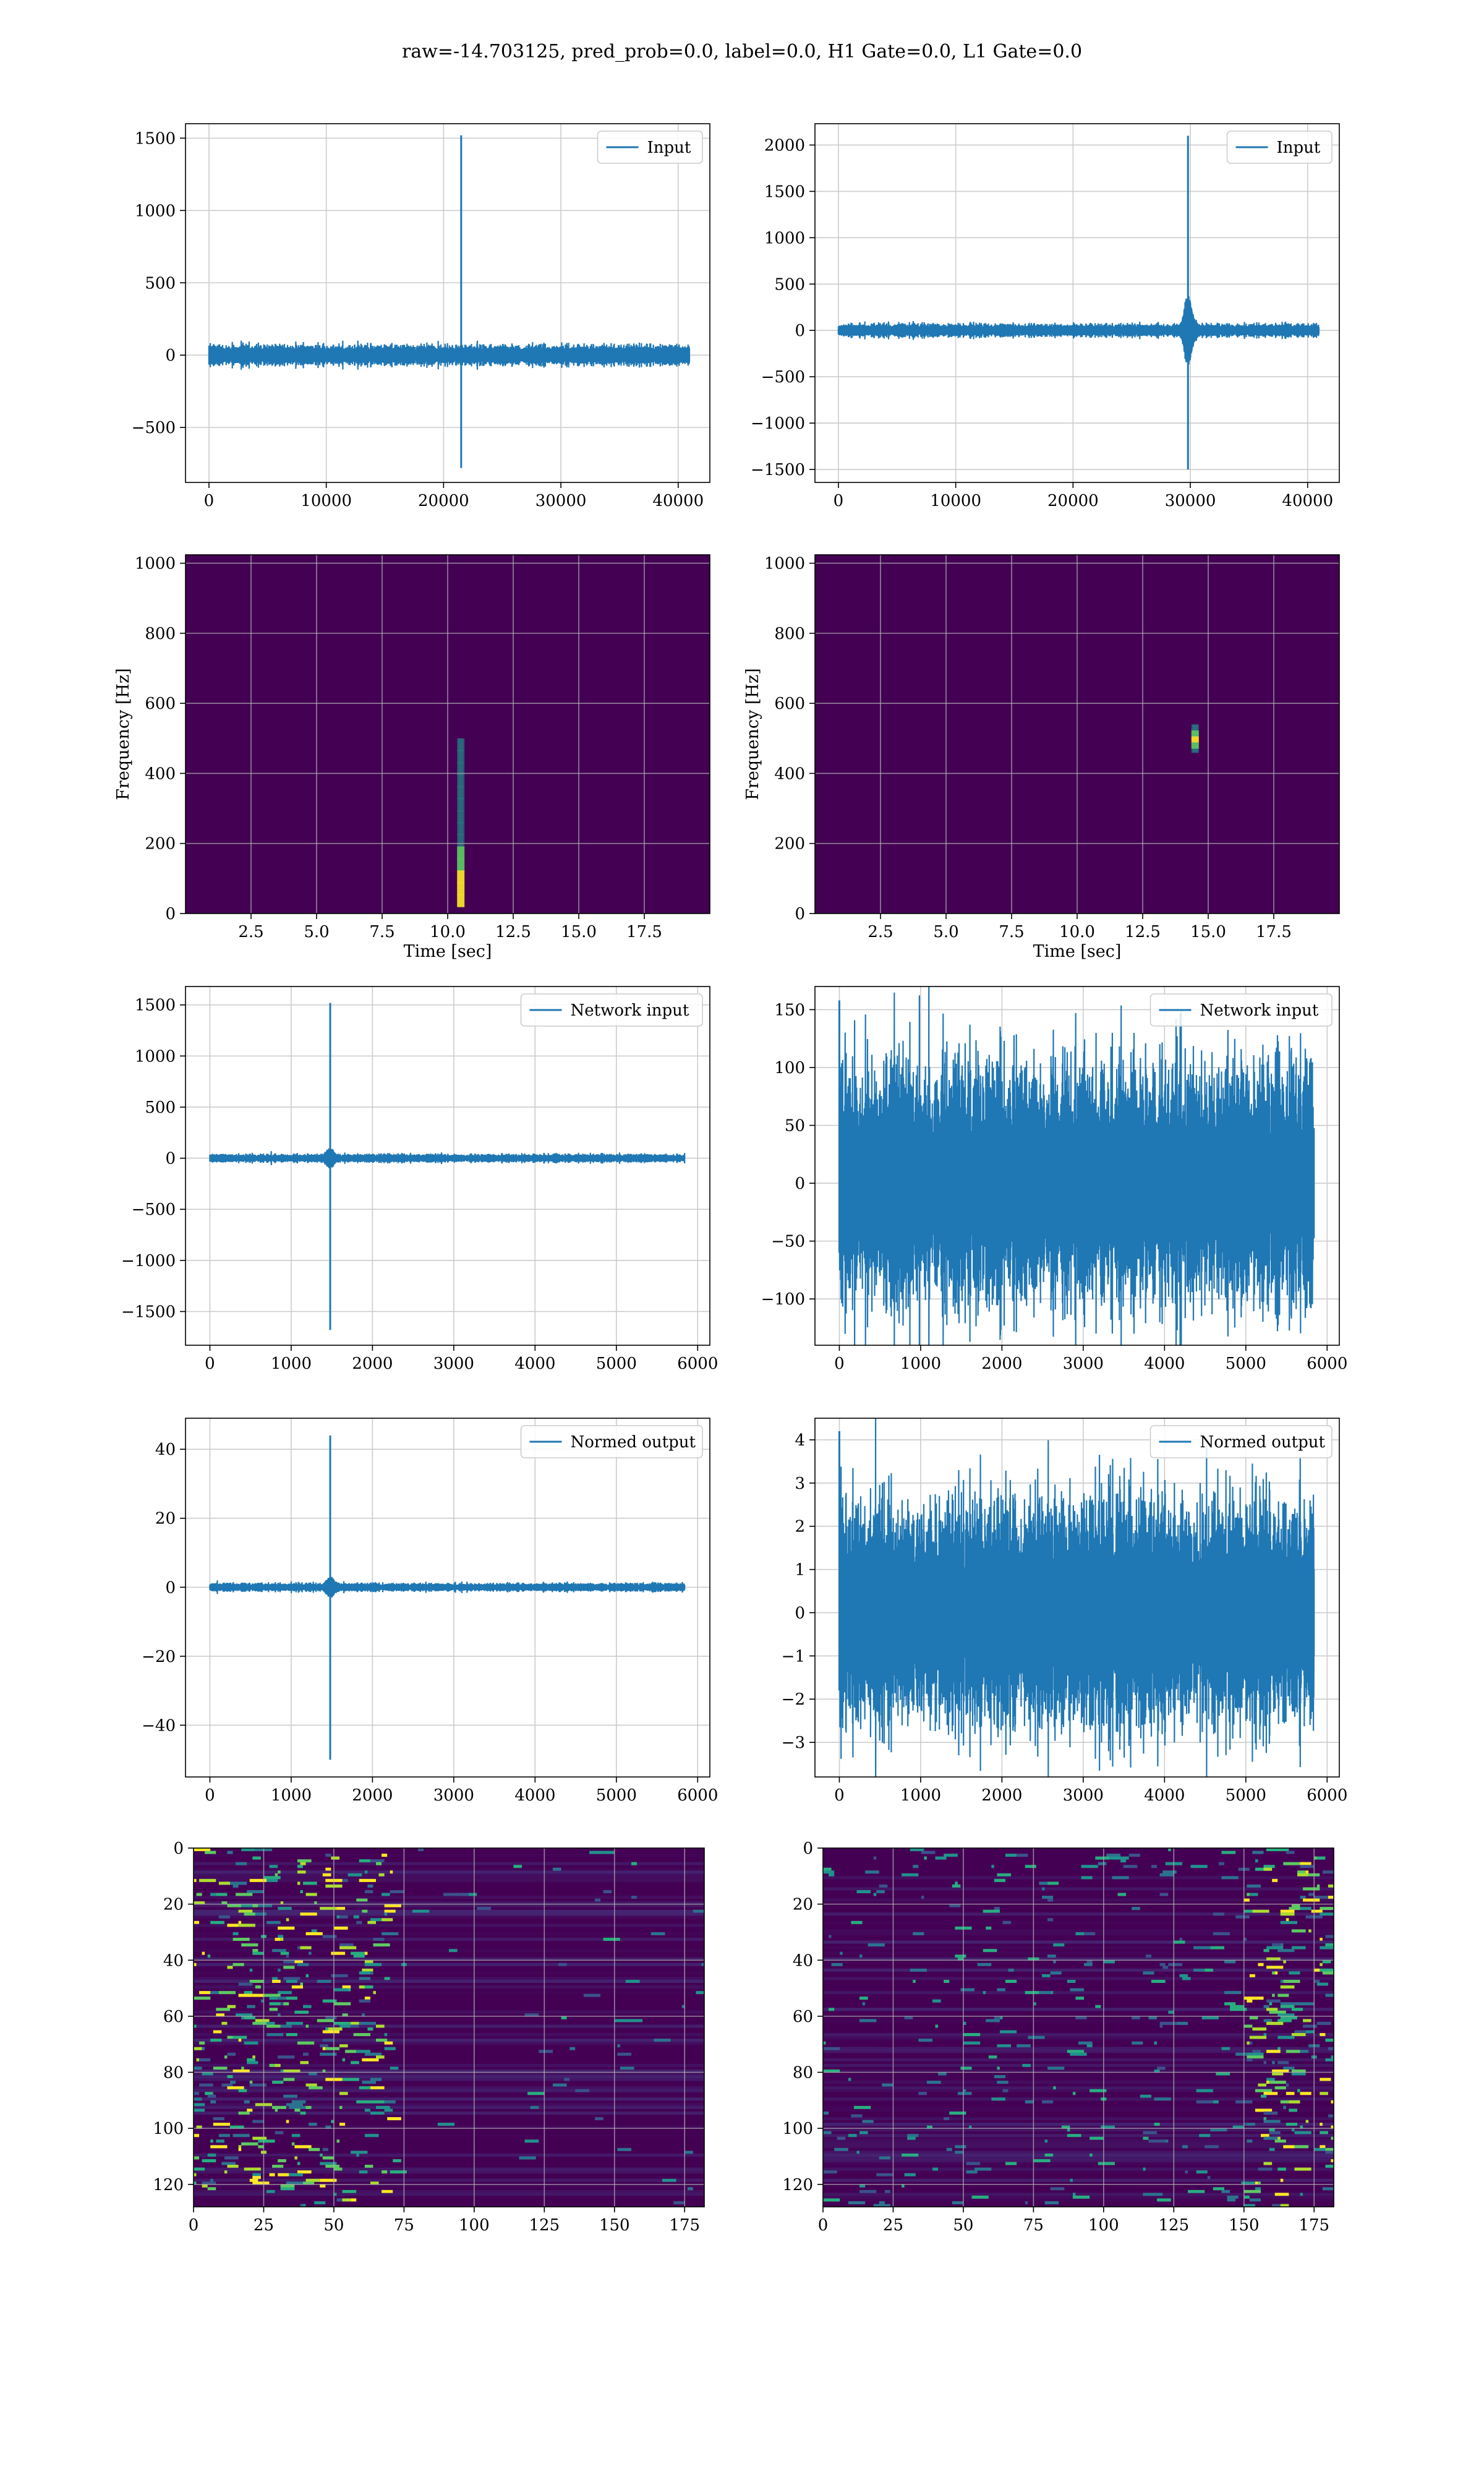  I want to click on x-tick-label: 100, so click(474, 2225).